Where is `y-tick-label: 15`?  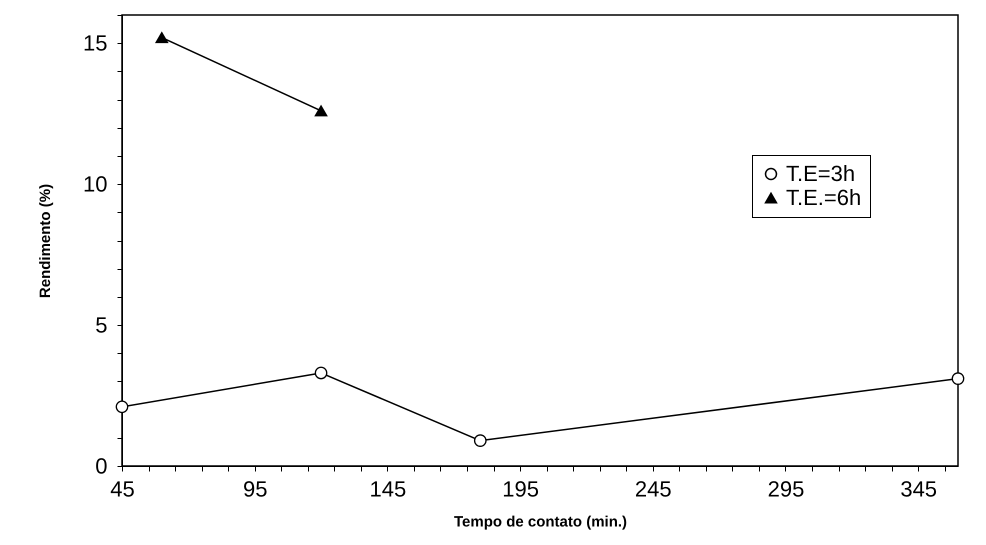
y-tick-label: 15 is located at coordinates (95, 43).